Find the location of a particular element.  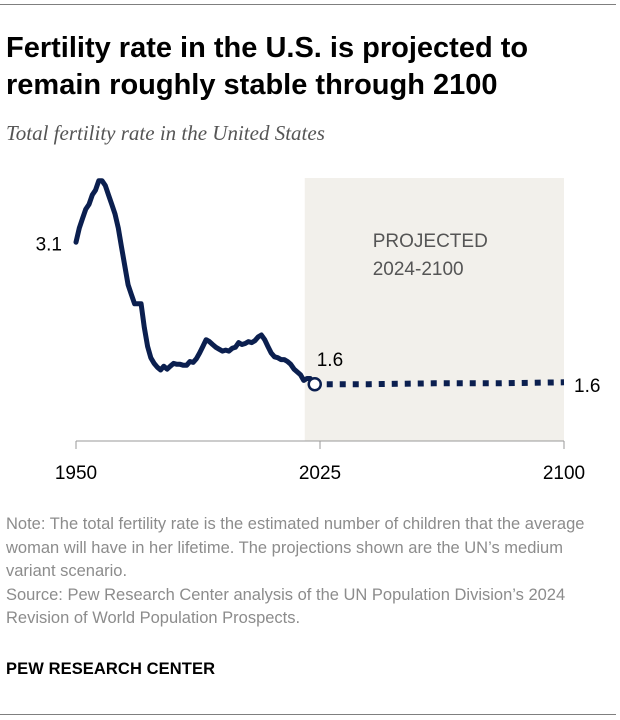

x-tick-label: 2100 is located at coordinates (564, 473).